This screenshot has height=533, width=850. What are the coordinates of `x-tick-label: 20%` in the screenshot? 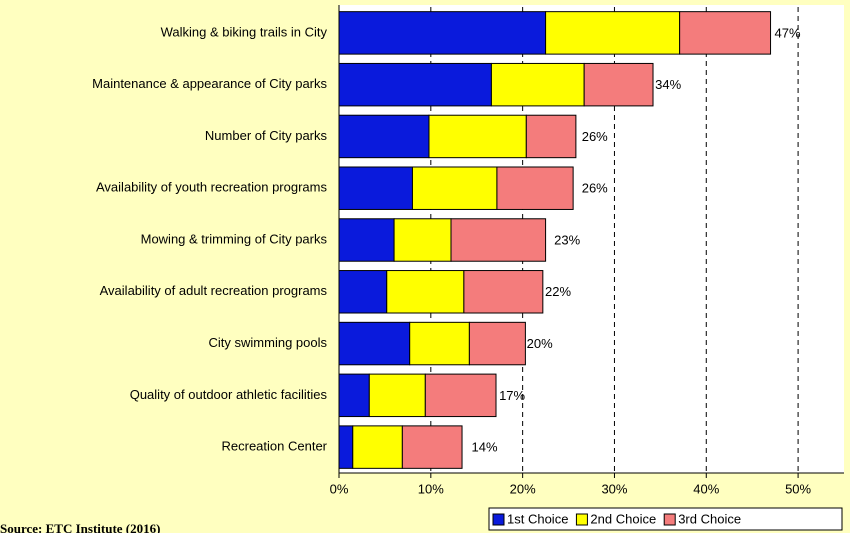 It's located at (523, 488).